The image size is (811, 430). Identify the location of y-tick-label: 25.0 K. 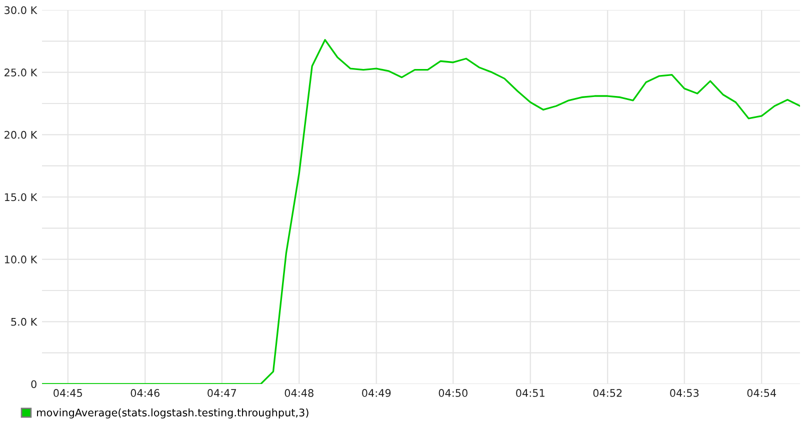
(21, 72).